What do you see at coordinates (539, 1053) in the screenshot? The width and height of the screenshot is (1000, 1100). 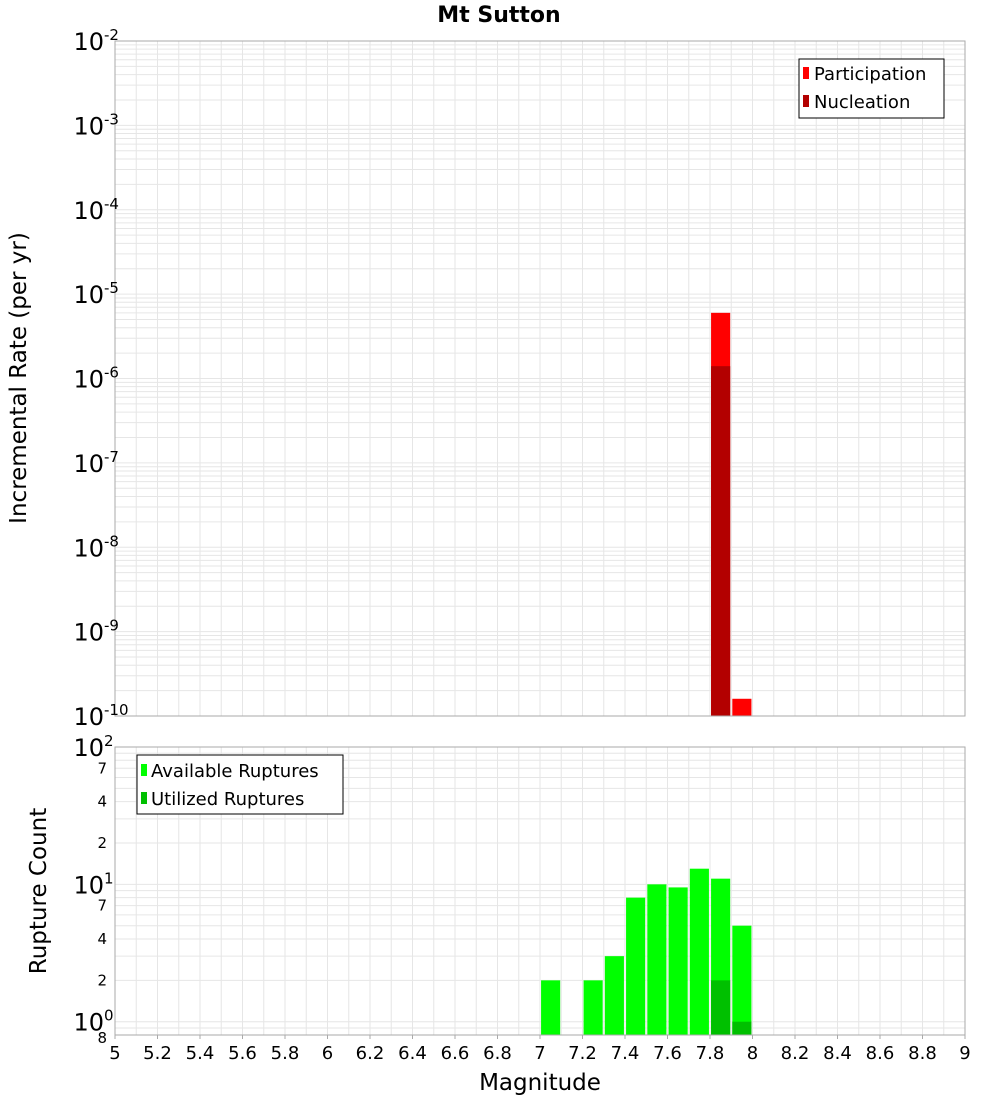 I see `x-tick-label: 7` at bounding box center [539, 1053].